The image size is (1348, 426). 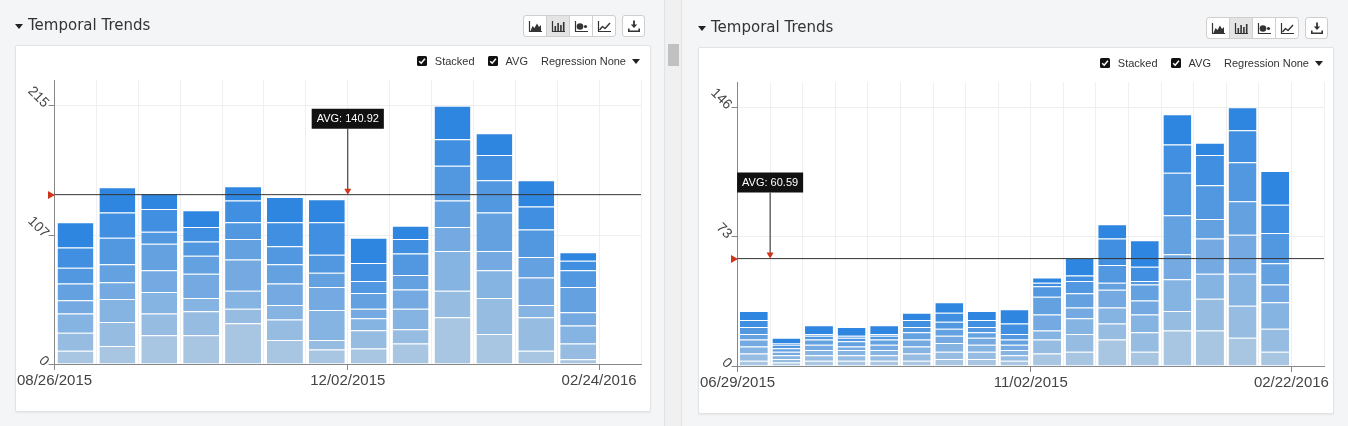 What do you see at coordinates (725, 230) in the screenshot?
I see `y-tick-label: 73` at bounding box center [725, 230].